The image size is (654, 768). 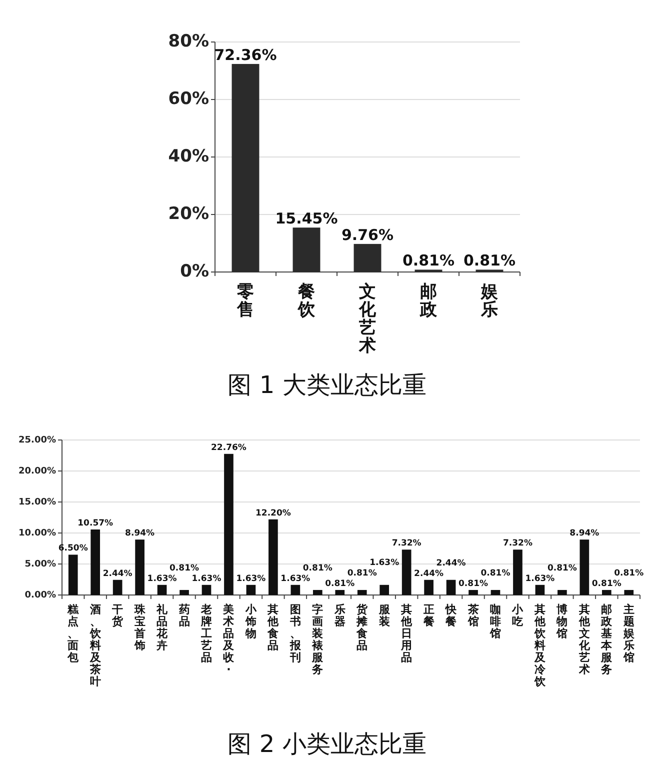 What do you see at coordinates (95, 645) in the screenshot?
I see `x-tick-label: 酒、饮料及茶叶` at bounding box center [95, 645].